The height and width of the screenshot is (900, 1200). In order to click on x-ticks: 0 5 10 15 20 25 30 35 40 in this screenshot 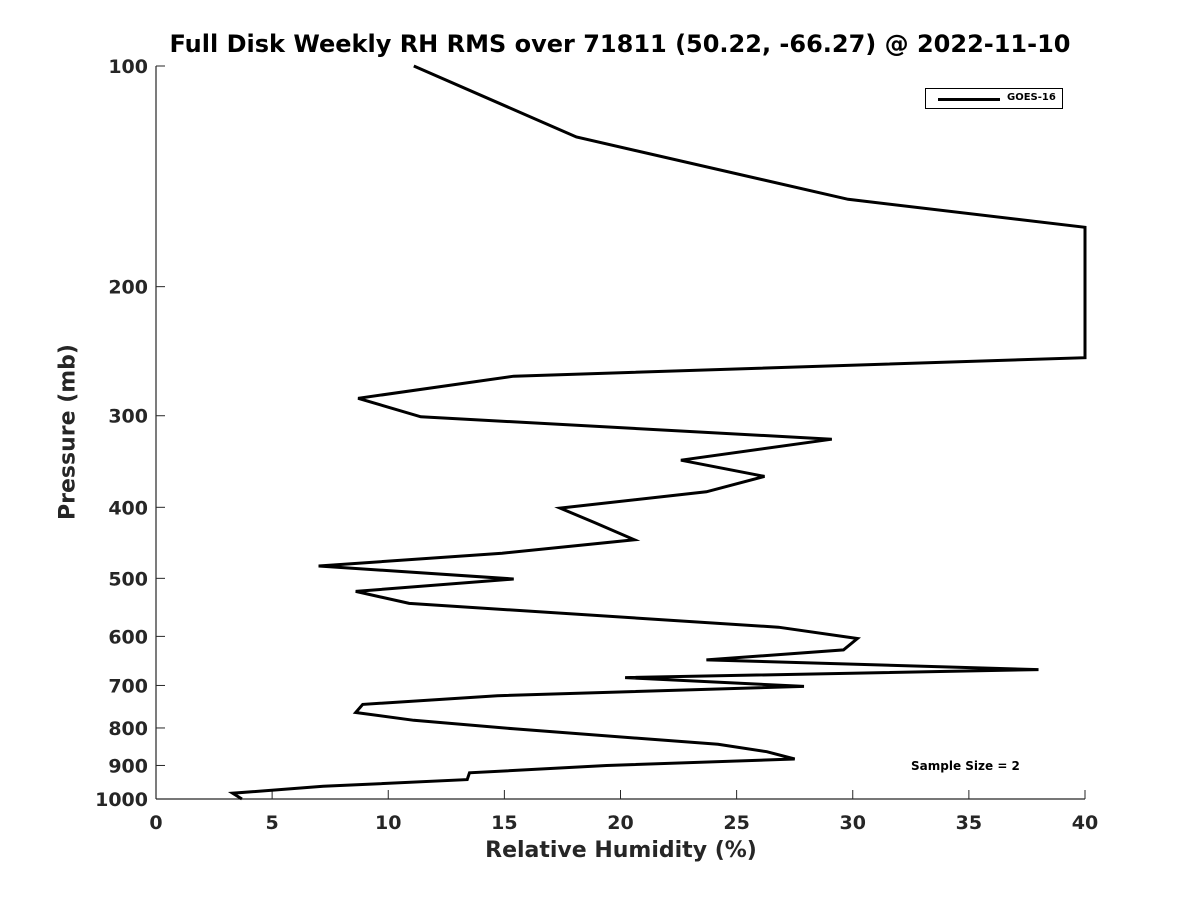, I will do `click(623, 812)`.